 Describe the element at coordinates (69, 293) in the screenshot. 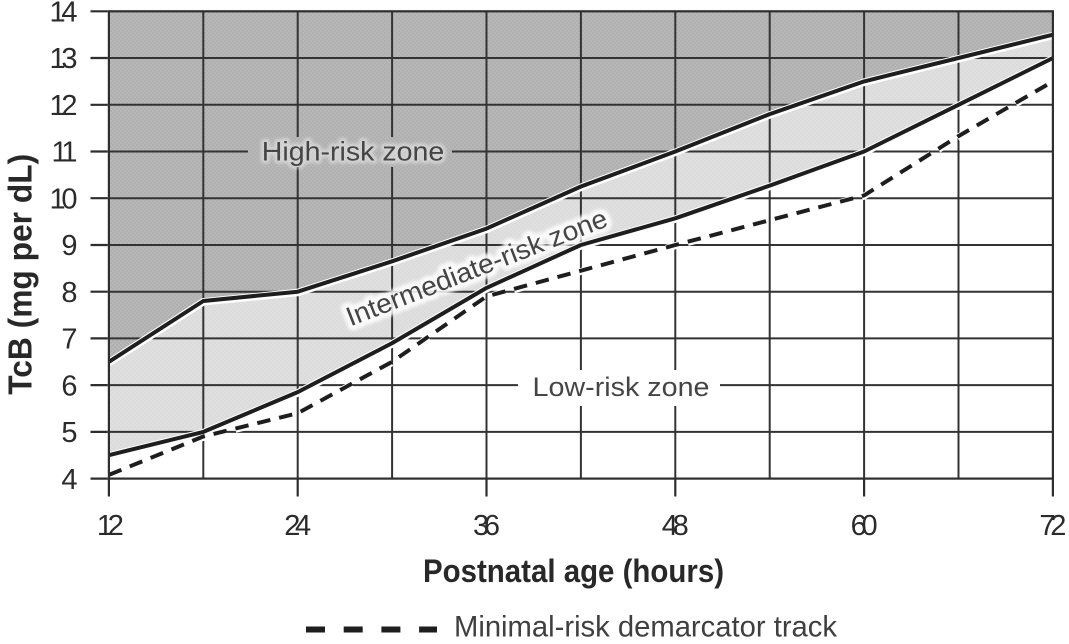

I see `svg-text: 8` at that location.